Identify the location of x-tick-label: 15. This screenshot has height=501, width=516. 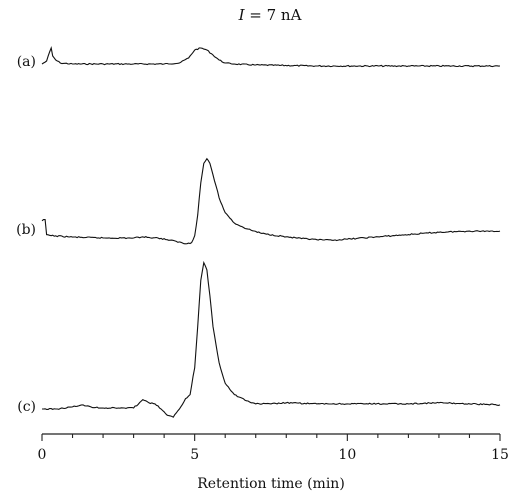
(500, 455).